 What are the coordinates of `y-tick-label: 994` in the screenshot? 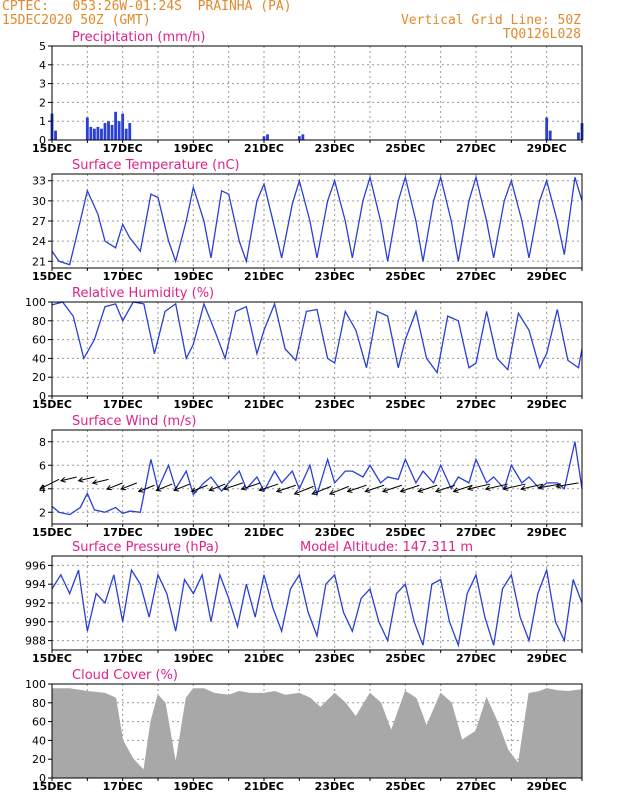 It's located at (35, 584).